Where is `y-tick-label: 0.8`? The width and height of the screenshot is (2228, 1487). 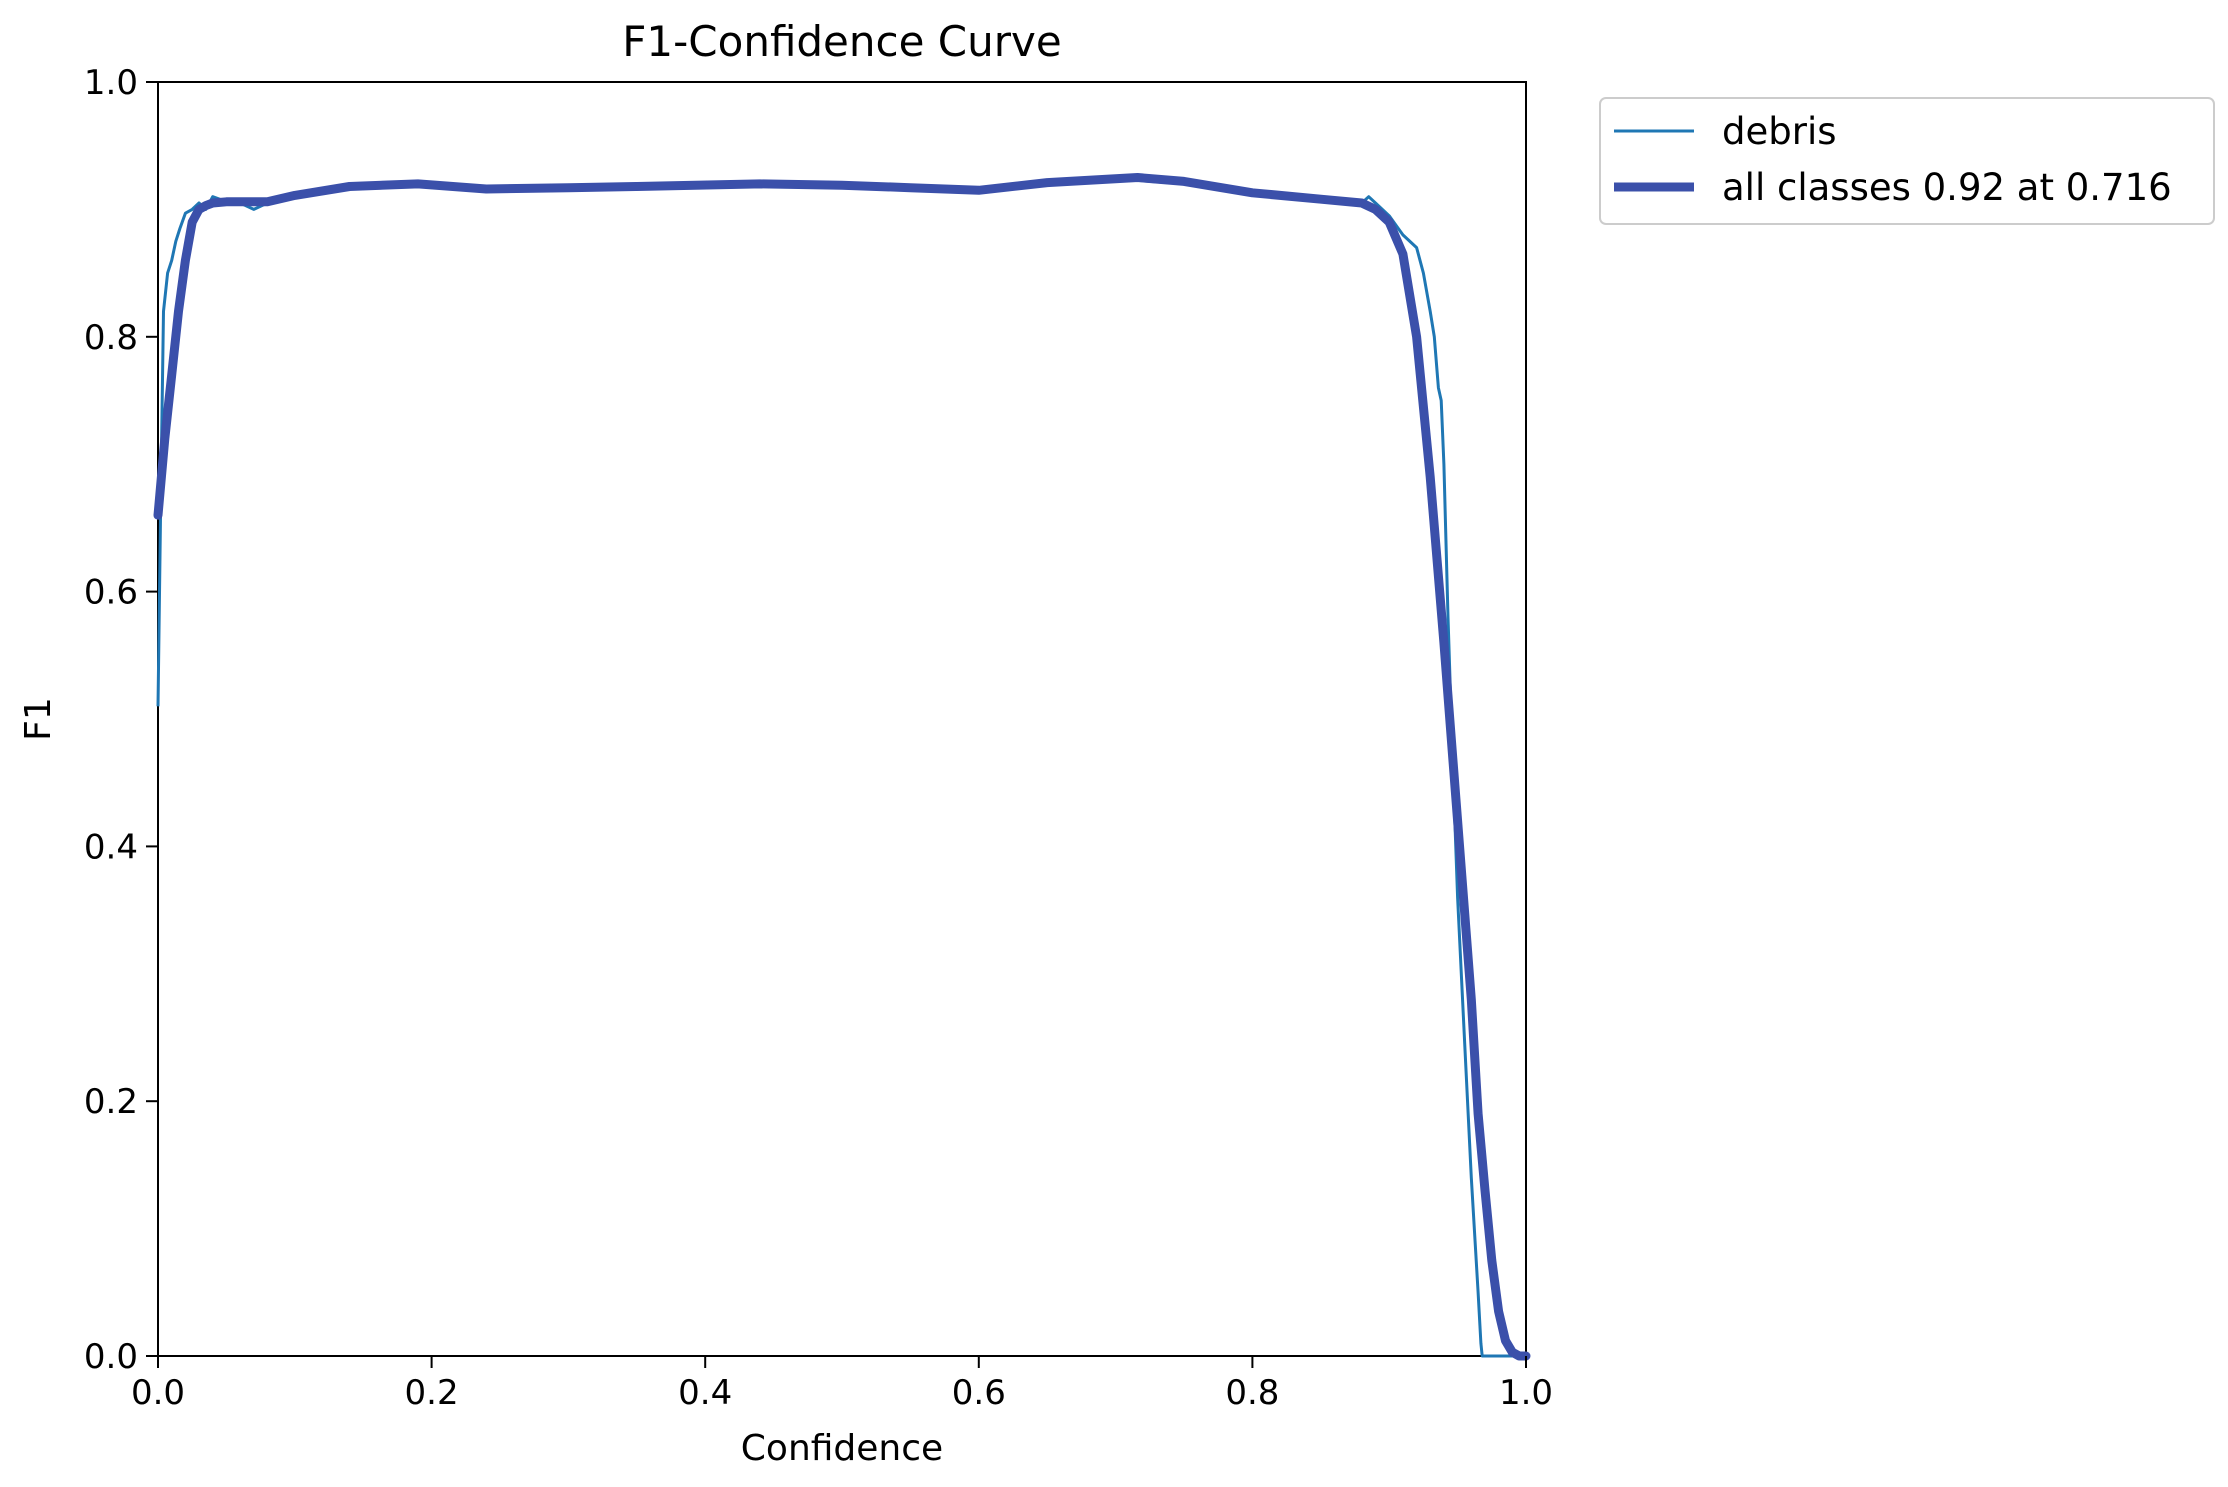
y-tick-label: 0.8 is located at coordinates (111, 338).